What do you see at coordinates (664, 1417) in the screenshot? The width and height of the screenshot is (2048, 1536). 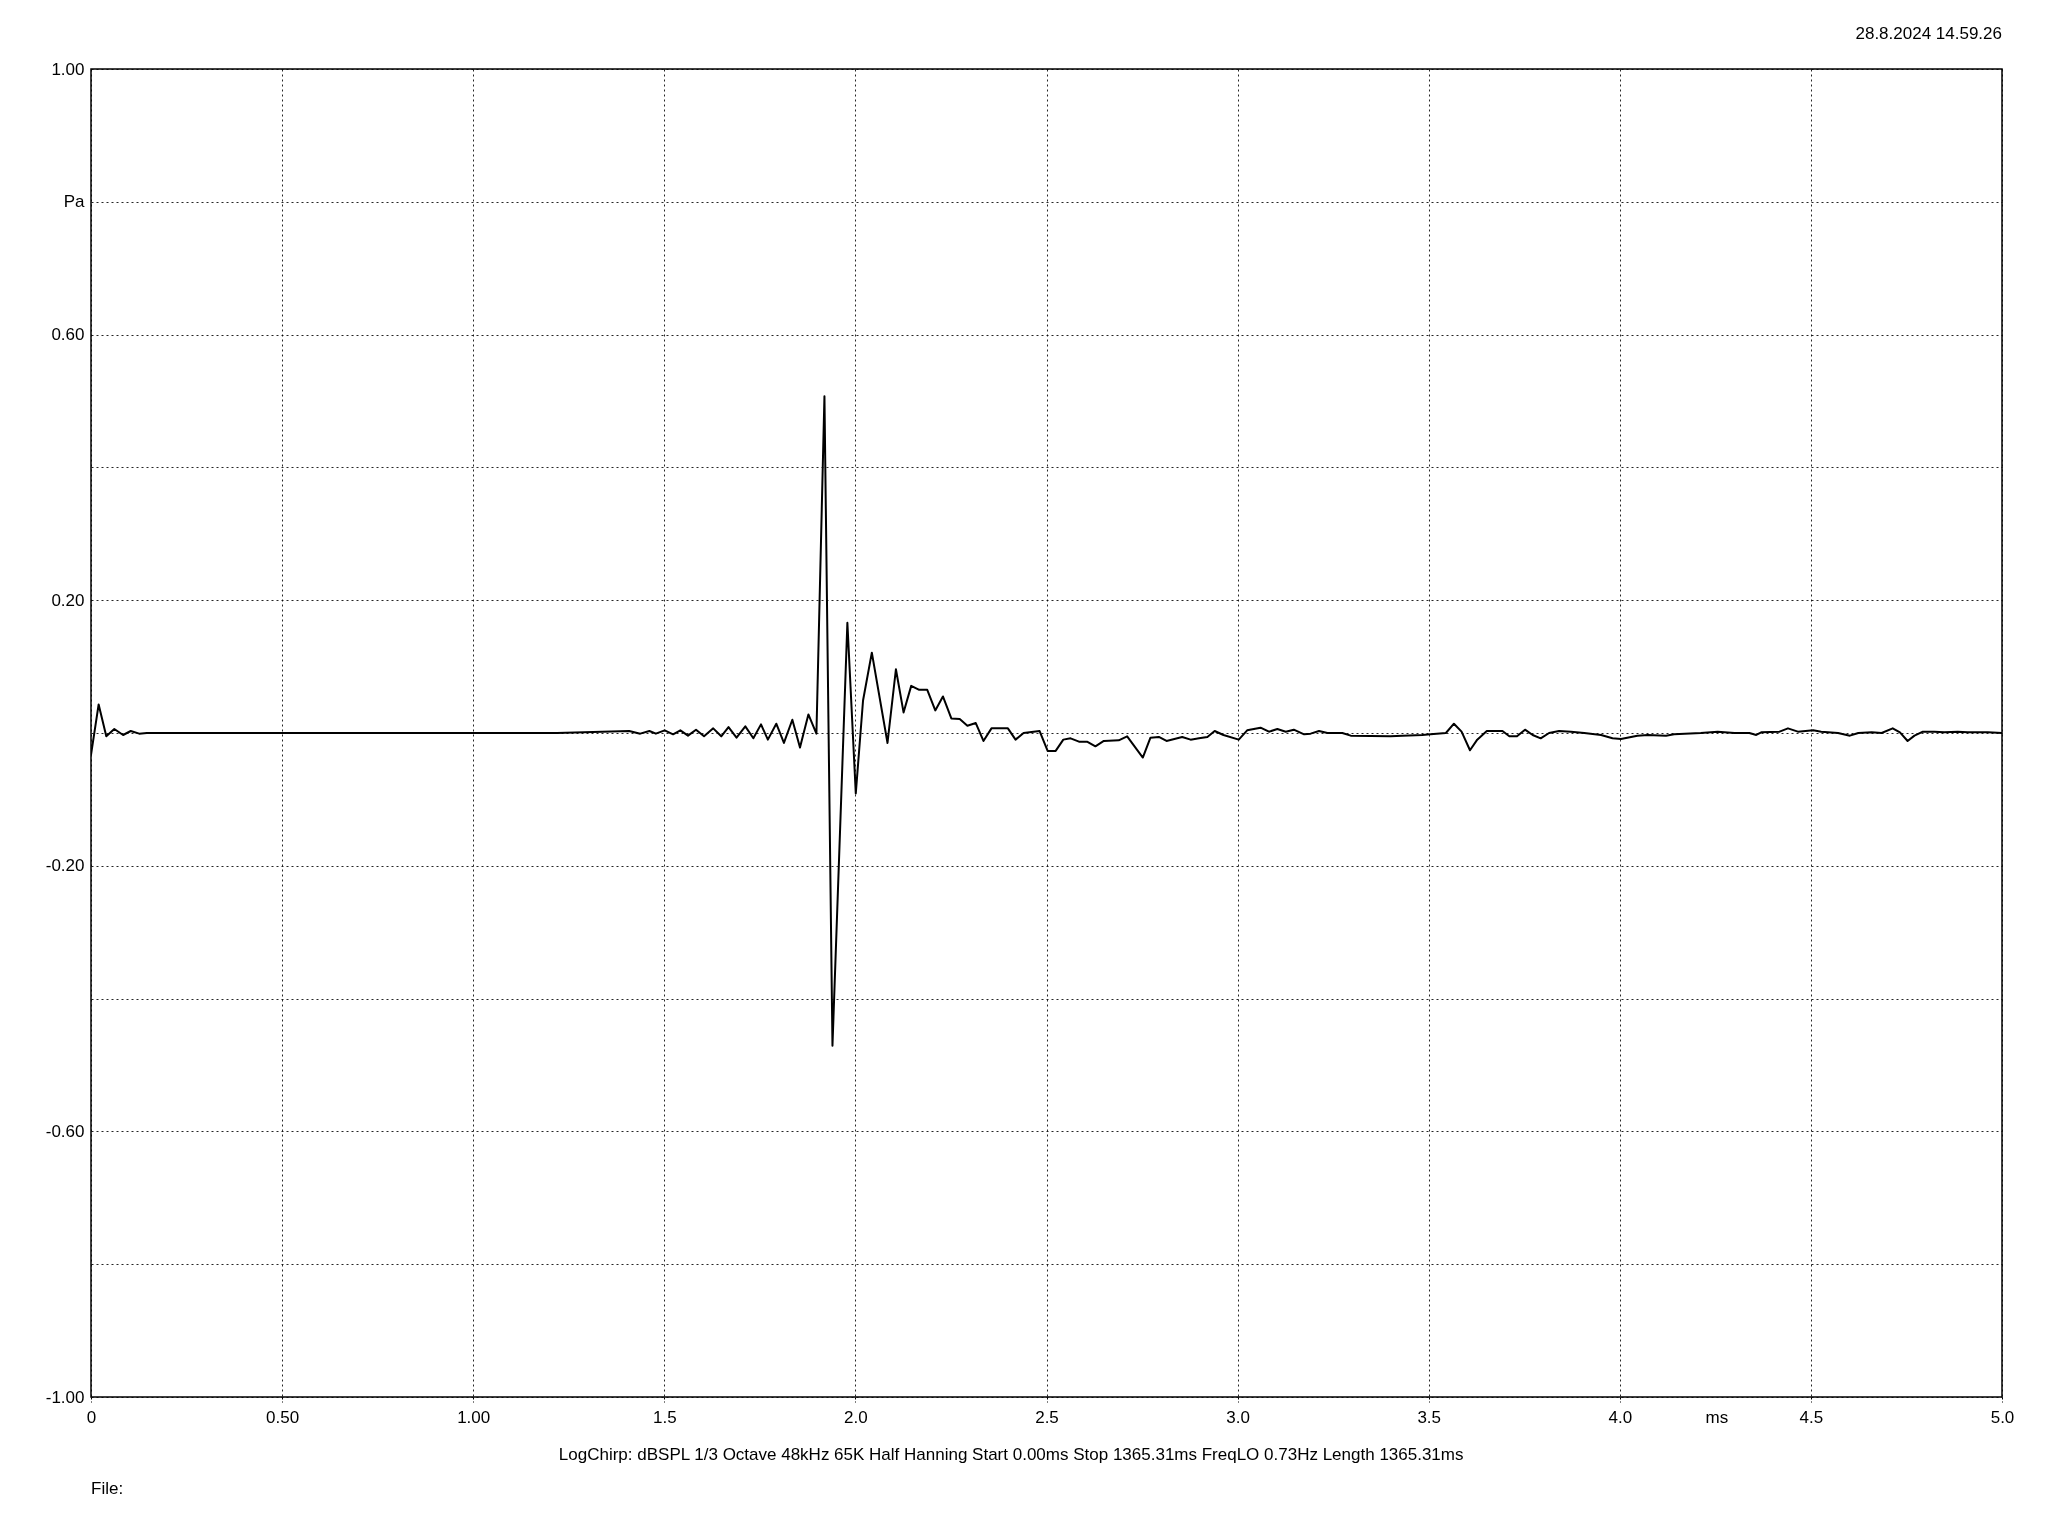 I see `x-tick-label: 1.5` at bounding box center [664, 1417].